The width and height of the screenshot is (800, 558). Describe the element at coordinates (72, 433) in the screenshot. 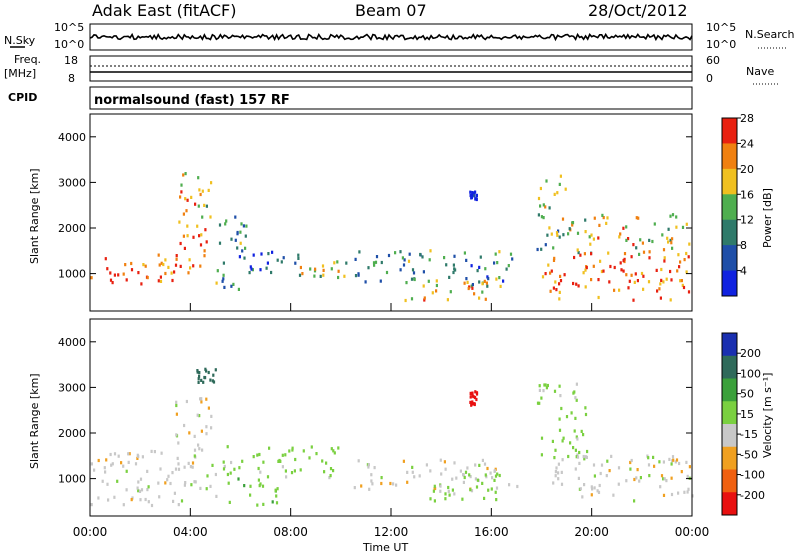

I see `velocity-ytick-label: 2000` at that location.